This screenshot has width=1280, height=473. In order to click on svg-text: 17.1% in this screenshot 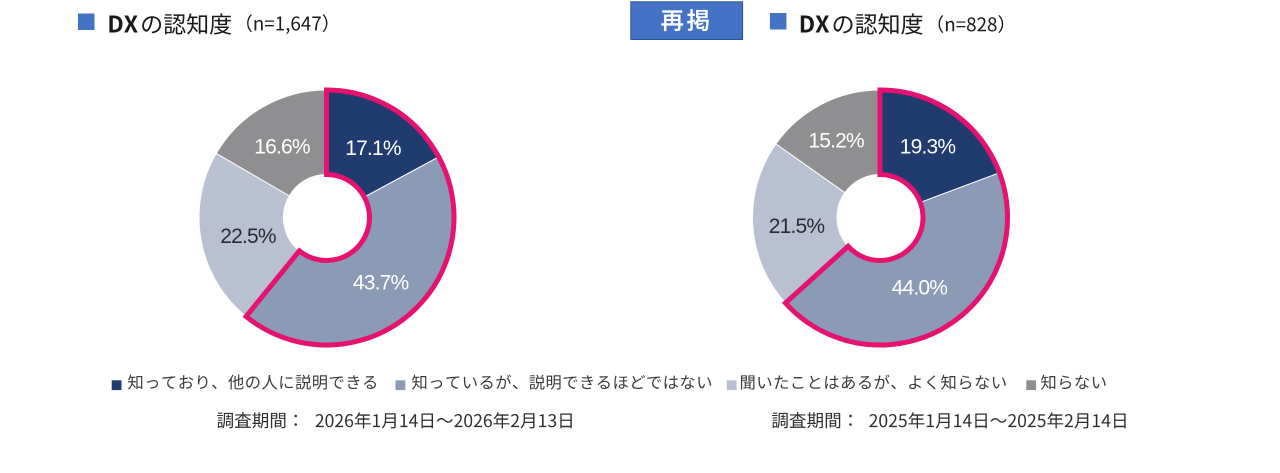, I will do `click(373, 148)`.